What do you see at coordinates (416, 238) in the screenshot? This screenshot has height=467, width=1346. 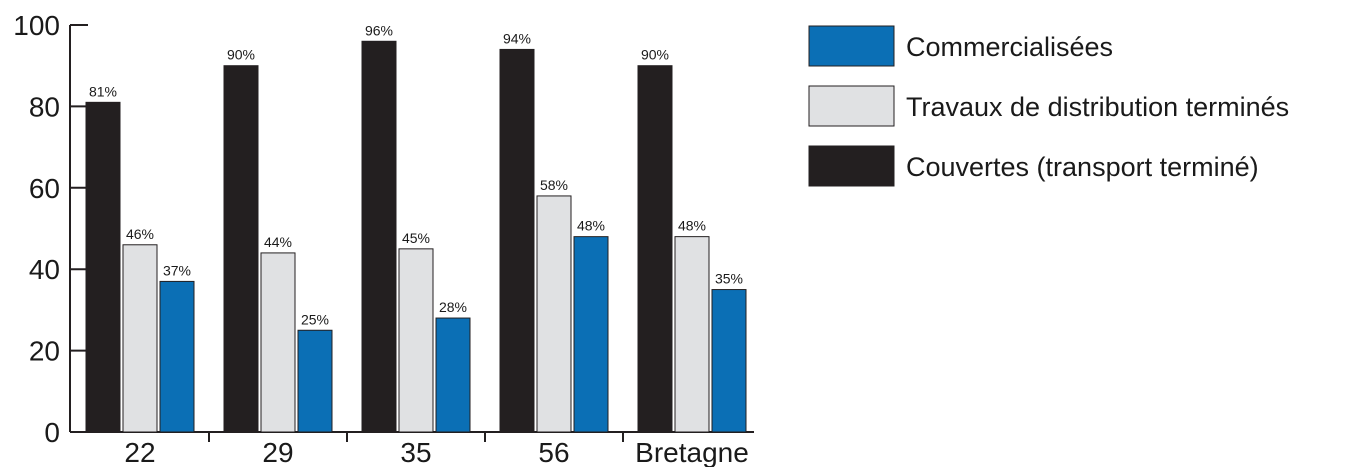 I see `data-label: 45%` at bounding box center [416, 238].